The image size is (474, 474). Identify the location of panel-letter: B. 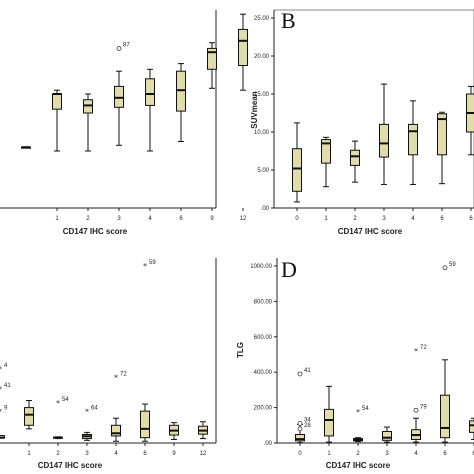
(288, 20).